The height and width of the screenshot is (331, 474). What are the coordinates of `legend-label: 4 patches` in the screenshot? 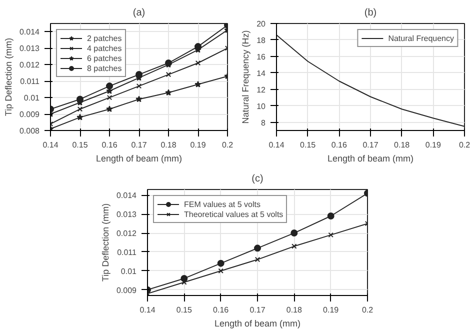 It's located at (104, 48).